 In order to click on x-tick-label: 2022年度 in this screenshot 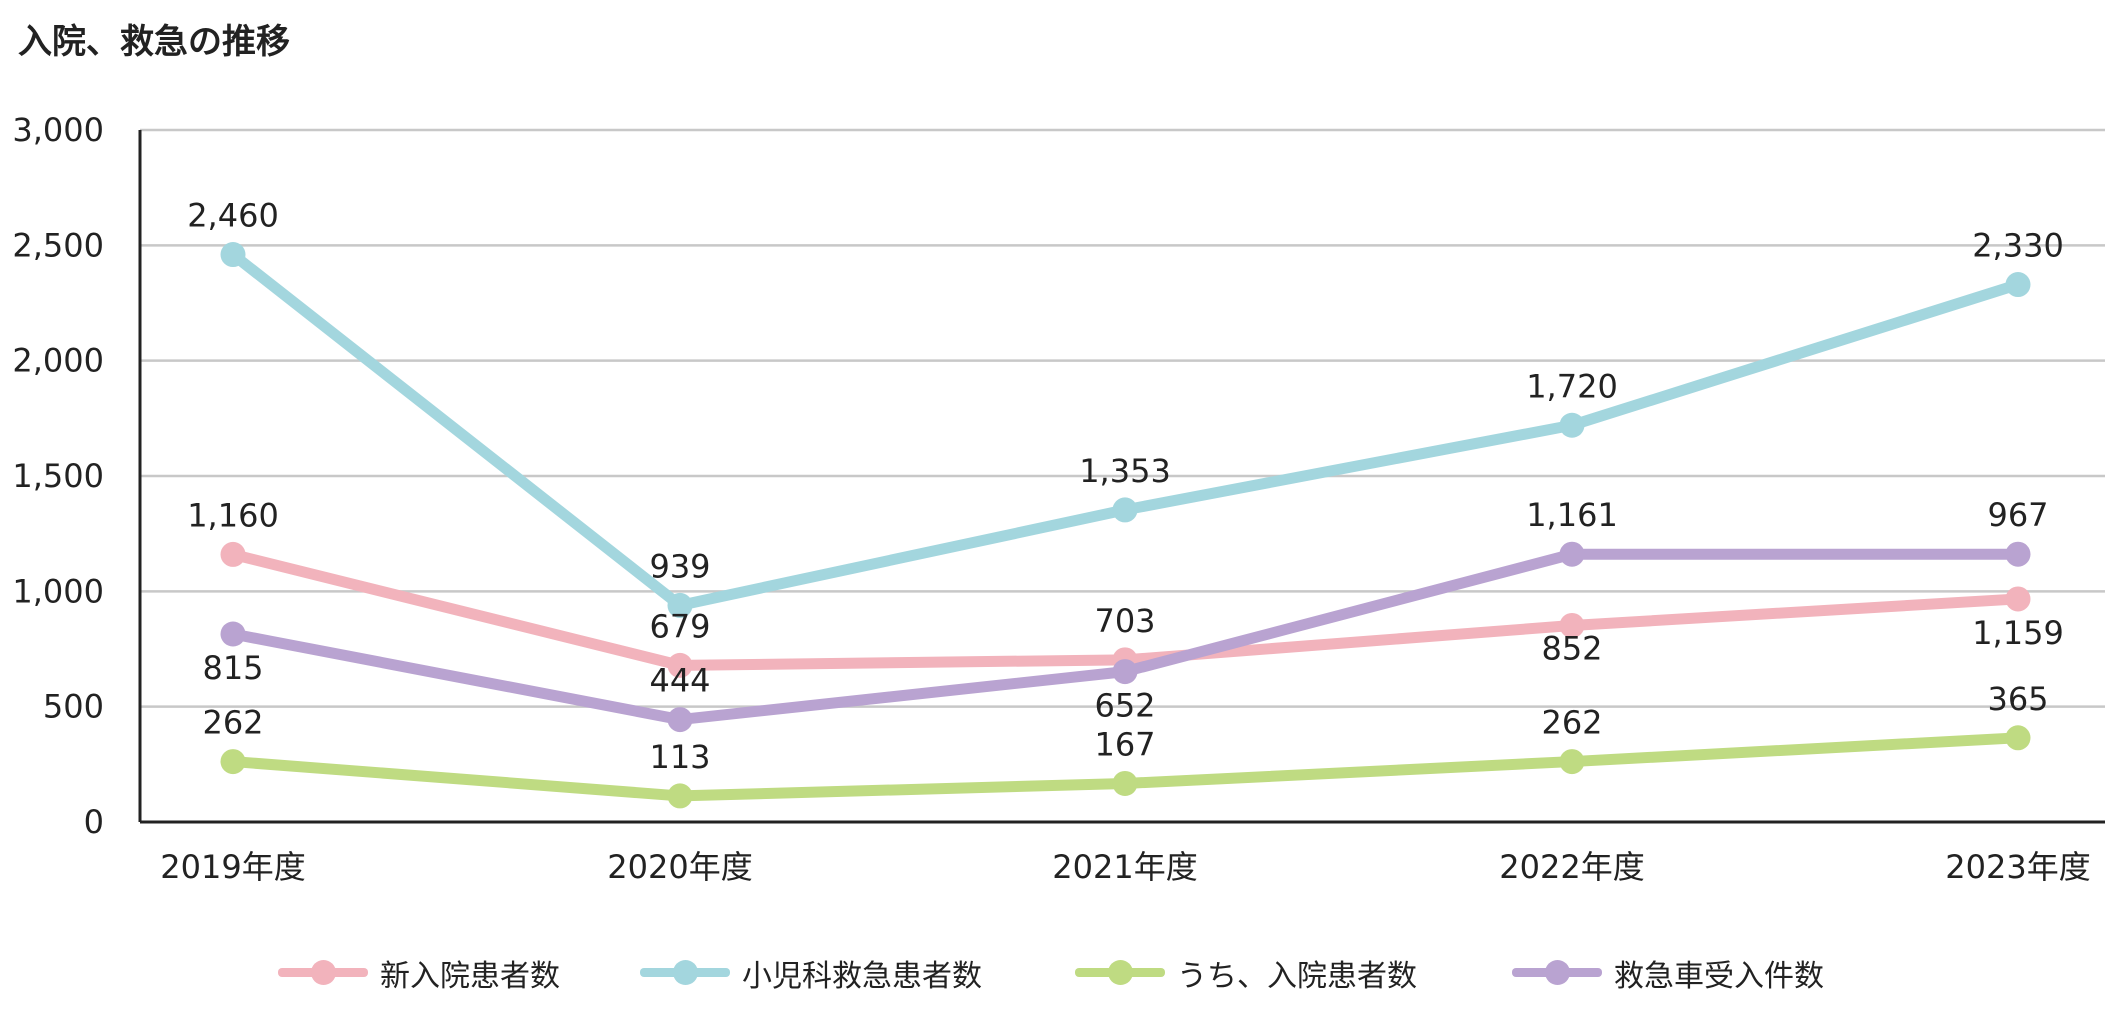, I will do `click(1571, 867)`.